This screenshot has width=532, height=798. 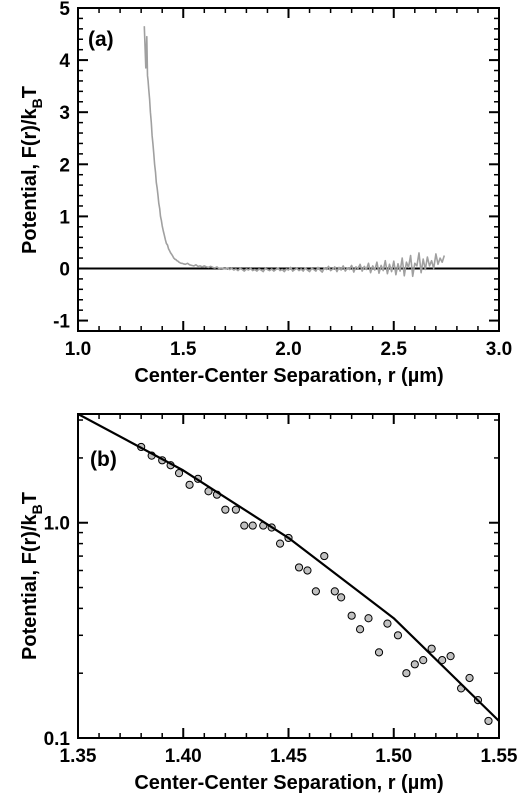 I want to click on panel-a-y-axis-title-subscript: B, so click(x=37, y=103).